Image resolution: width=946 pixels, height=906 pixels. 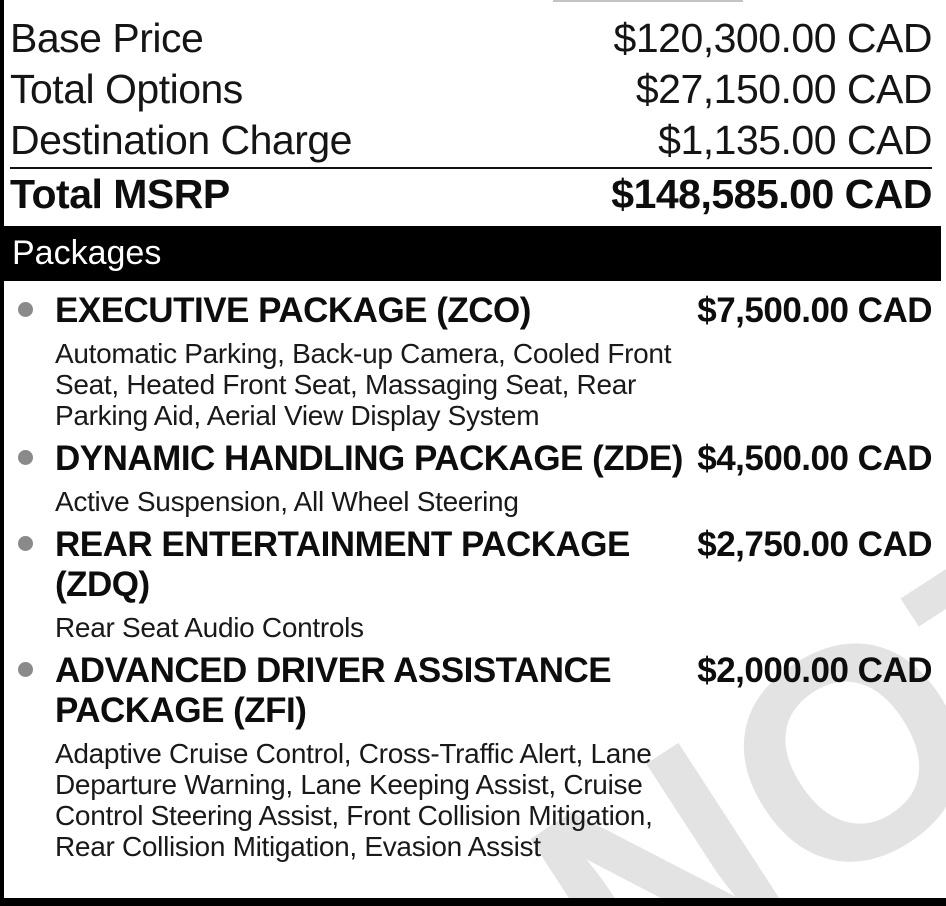 I want to click on package-header-row: EXECUTIVE PACKAGE (ZCO) $7,500.00 CAD, so click(x=493, y=311).